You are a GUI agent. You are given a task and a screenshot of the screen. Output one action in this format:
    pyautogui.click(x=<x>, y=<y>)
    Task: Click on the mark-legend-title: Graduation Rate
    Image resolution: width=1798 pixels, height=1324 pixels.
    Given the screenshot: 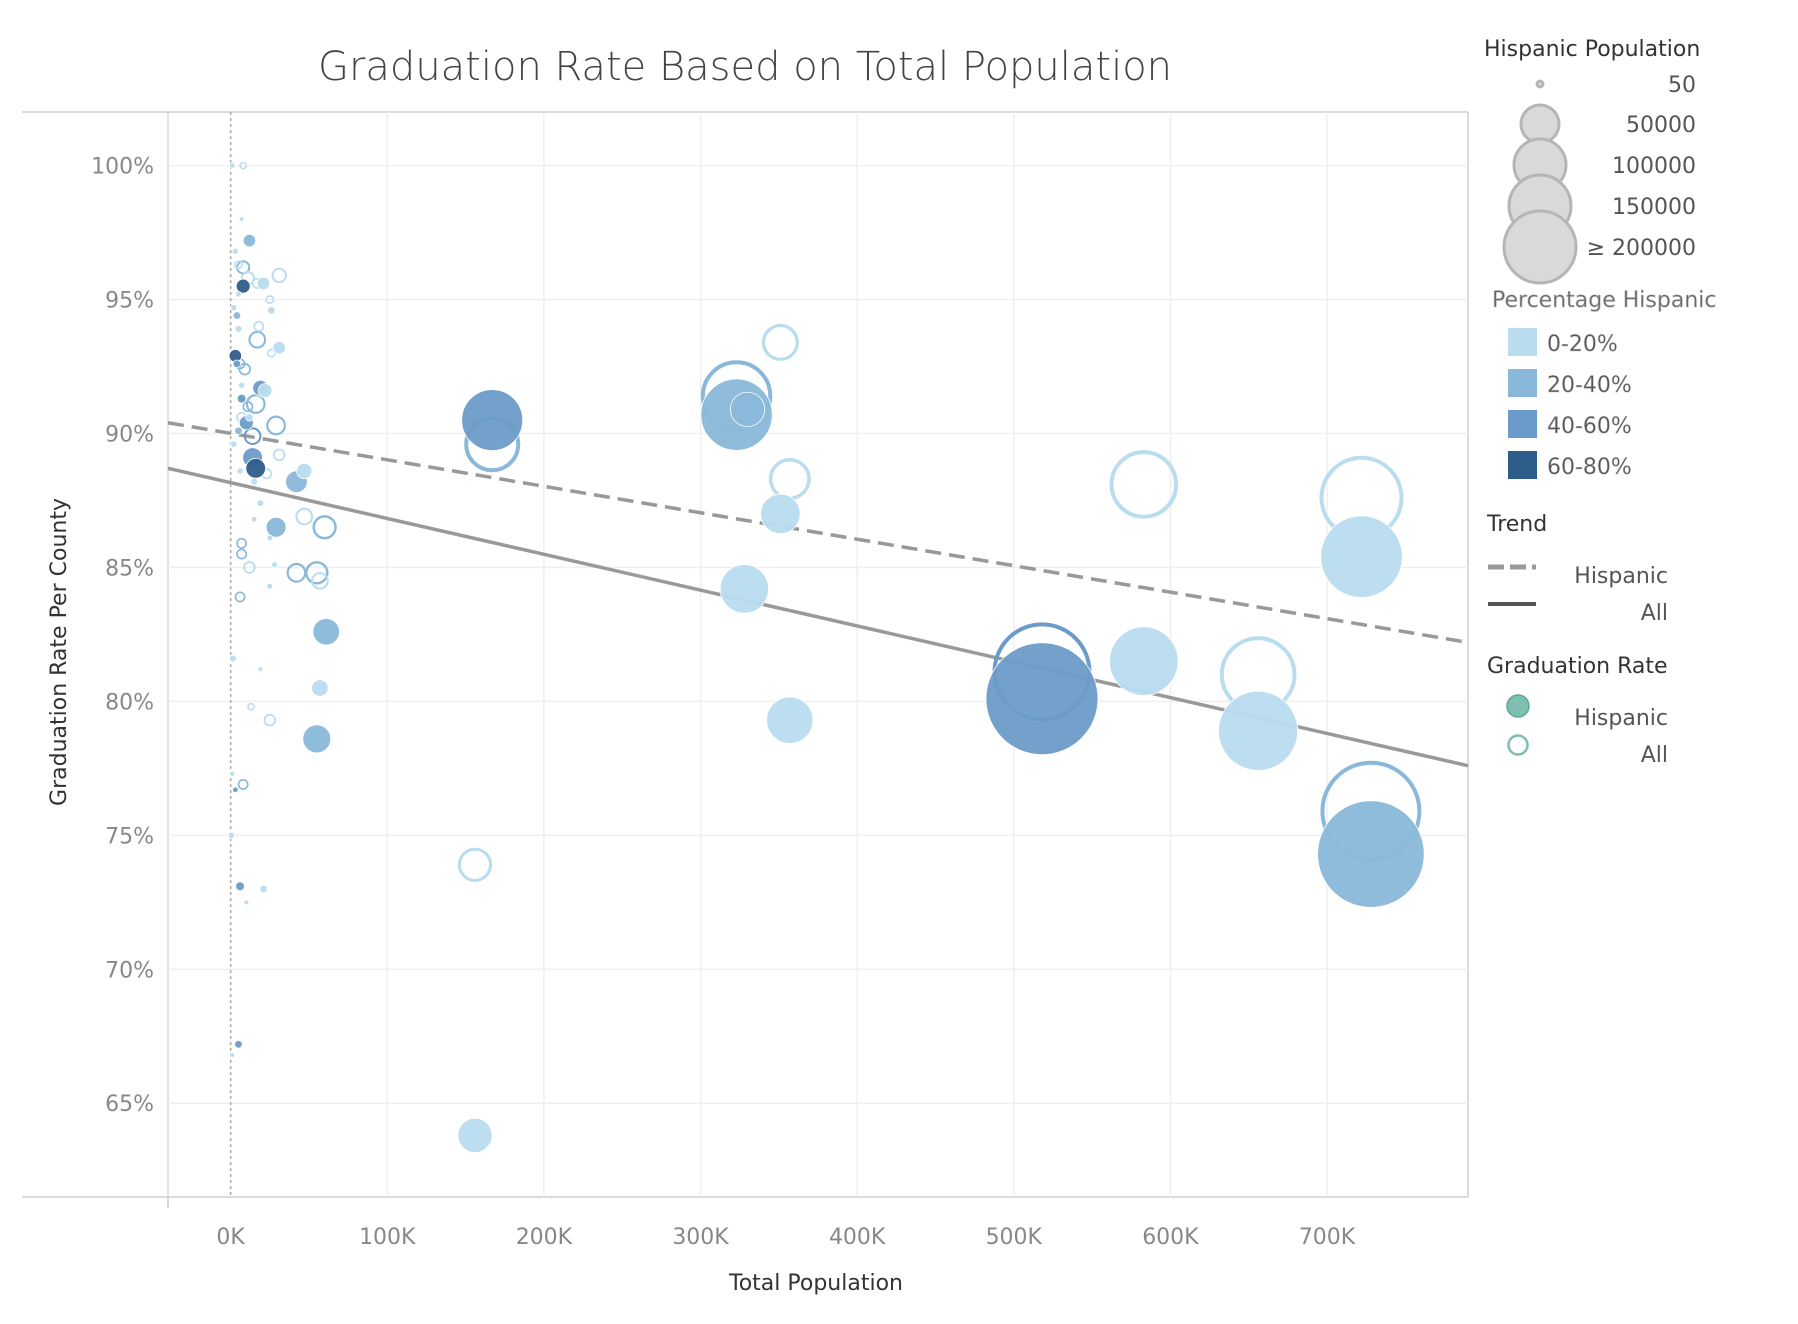 What is the action you would take?
    pyautogui.click(x=1577, y=666)
    